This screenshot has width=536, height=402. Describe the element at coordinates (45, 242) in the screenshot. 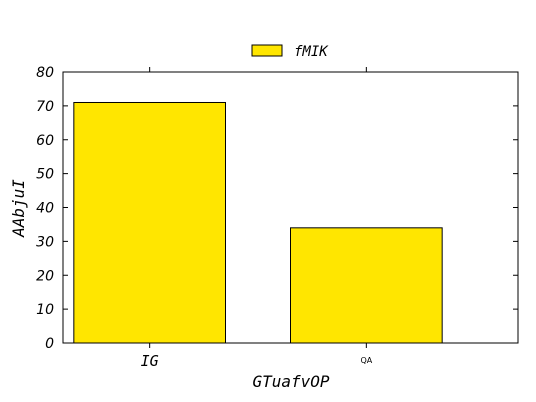

I see `y-tick-label: 30` at that location.